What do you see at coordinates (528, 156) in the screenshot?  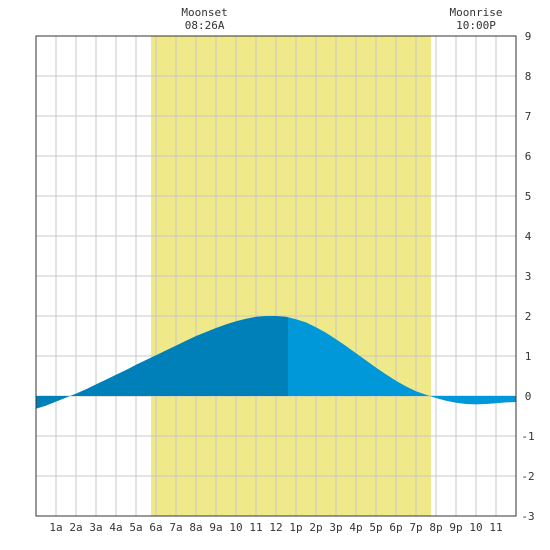 I see `y-tick-label: 6` at bounding box center [528, 156].